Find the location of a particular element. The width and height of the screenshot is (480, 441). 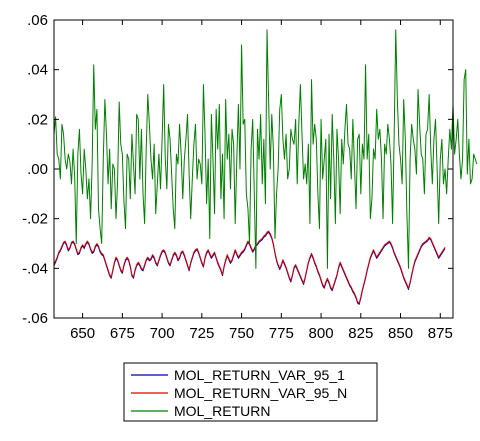

y-tick-label: -.04 is located at coordinates (35, 268).